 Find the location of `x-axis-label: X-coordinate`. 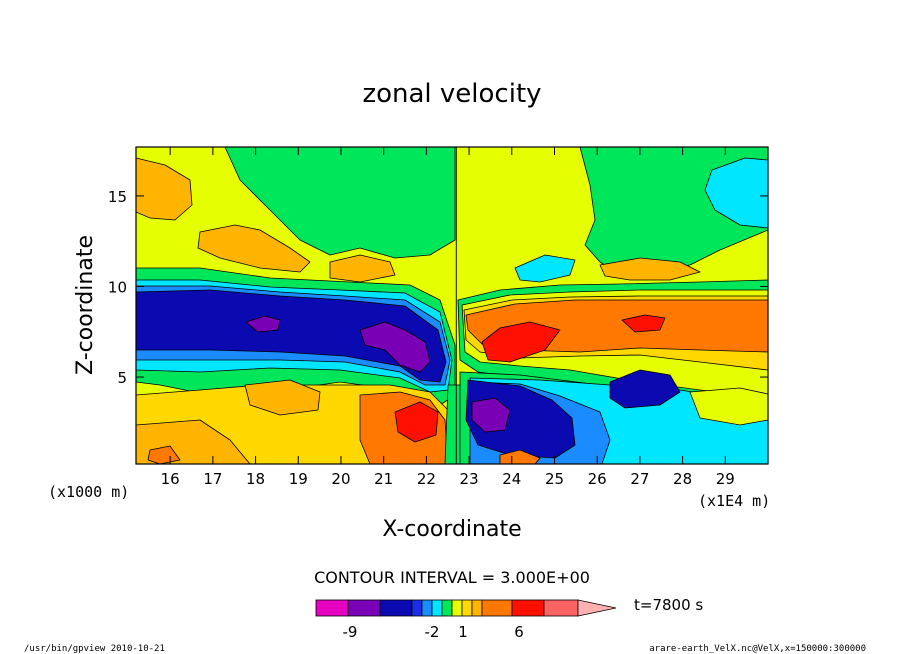

x-axis-label: X-coordinate is located at coordinates (451, 529).